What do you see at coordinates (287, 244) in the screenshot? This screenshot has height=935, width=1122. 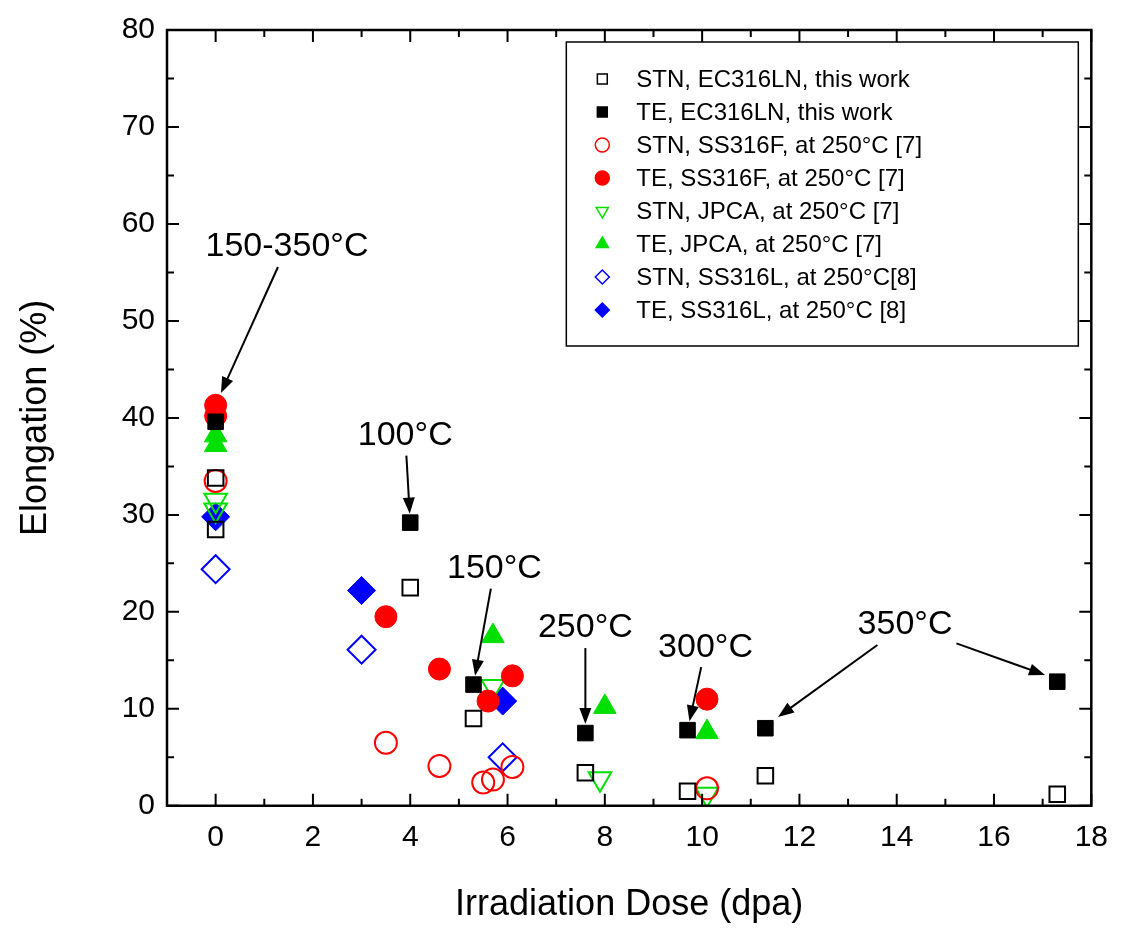 I see `annotation: 150-350°C` at bounding box center [287, 244].